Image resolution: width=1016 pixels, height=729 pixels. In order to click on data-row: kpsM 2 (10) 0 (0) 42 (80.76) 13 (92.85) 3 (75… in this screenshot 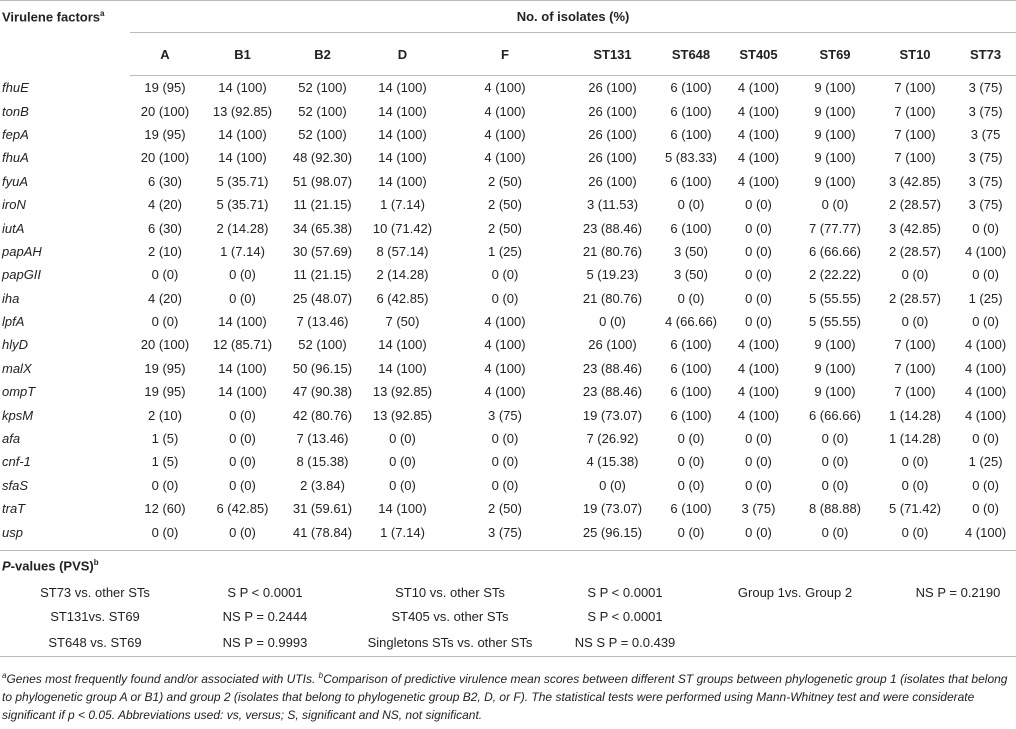, I will do `click(508, 414)`.